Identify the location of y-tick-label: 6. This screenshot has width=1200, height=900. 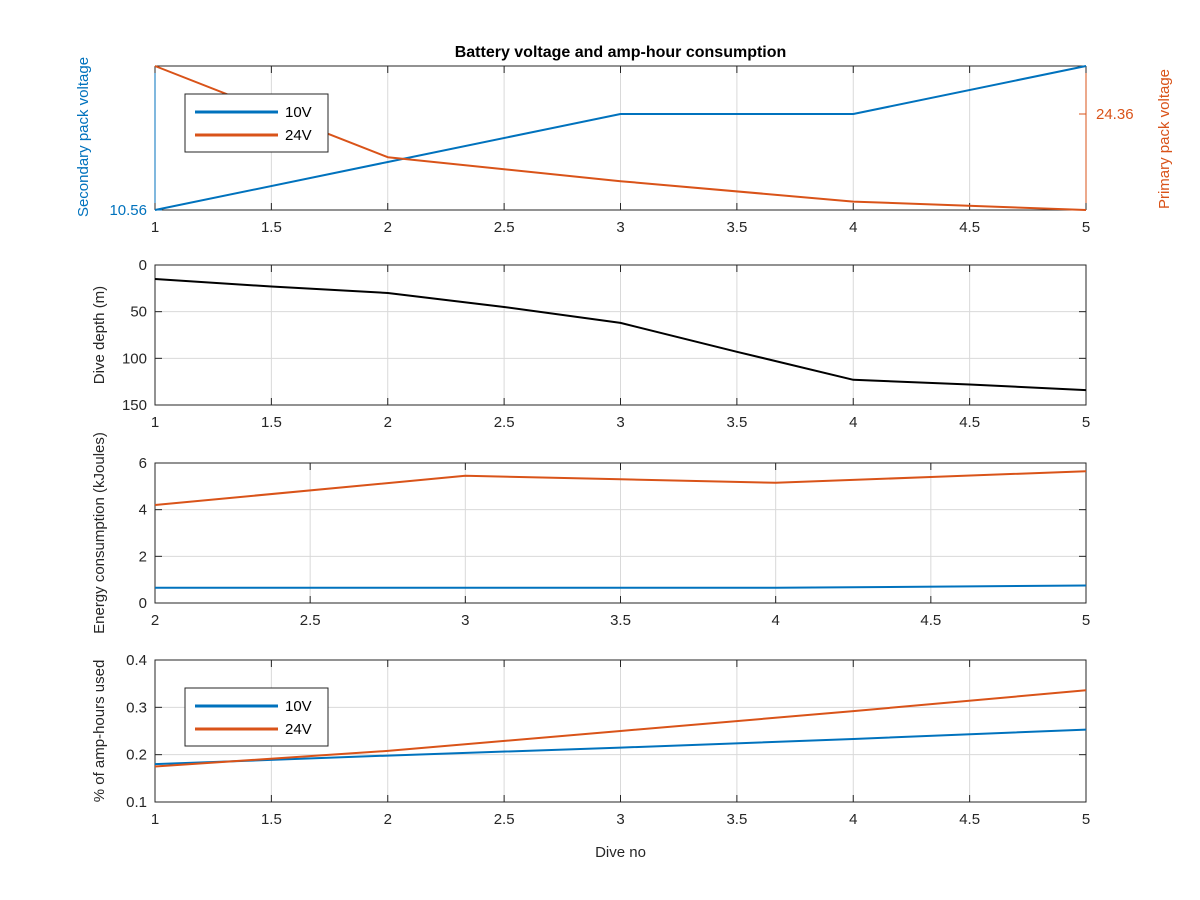
(143, 463).